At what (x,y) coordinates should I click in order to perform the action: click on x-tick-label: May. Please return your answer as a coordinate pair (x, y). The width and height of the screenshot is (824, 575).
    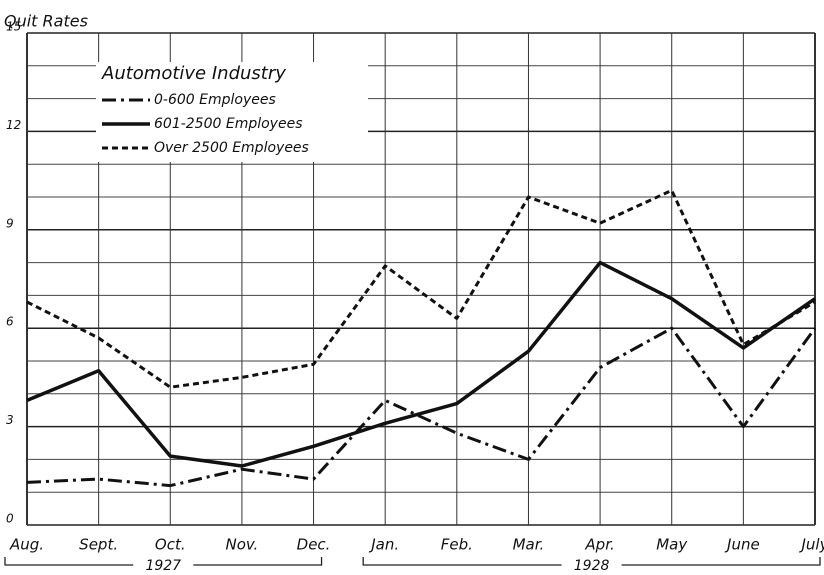
    Looking at the image, I should click on (672, 545).